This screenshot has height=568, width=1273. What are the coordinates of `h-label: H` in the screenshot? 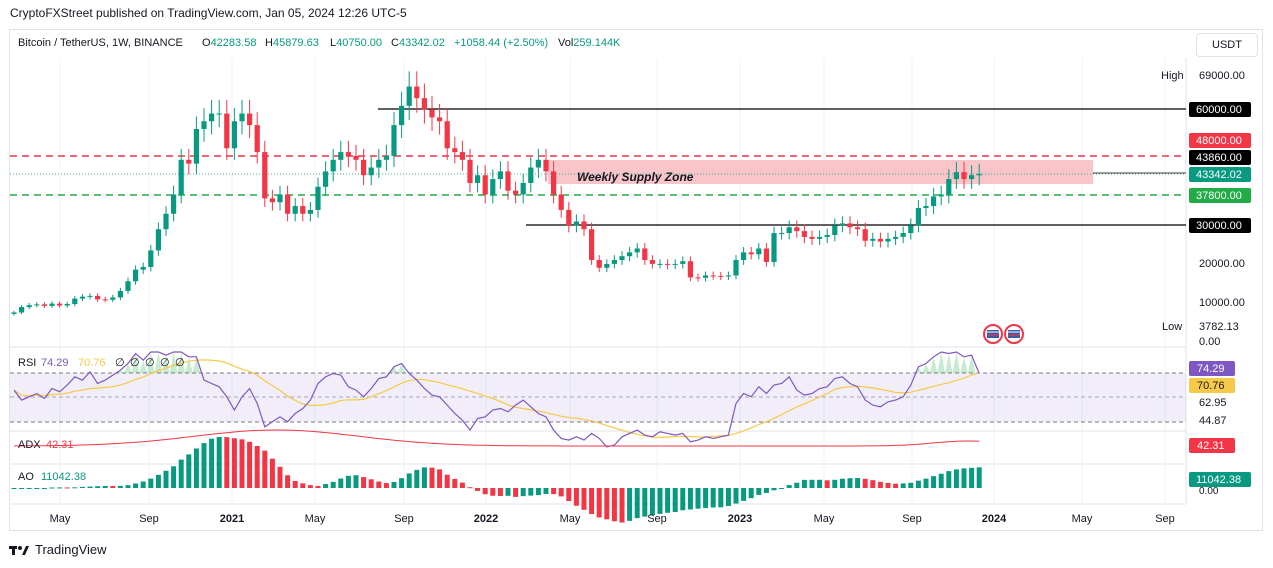 It's located at (269, 43).